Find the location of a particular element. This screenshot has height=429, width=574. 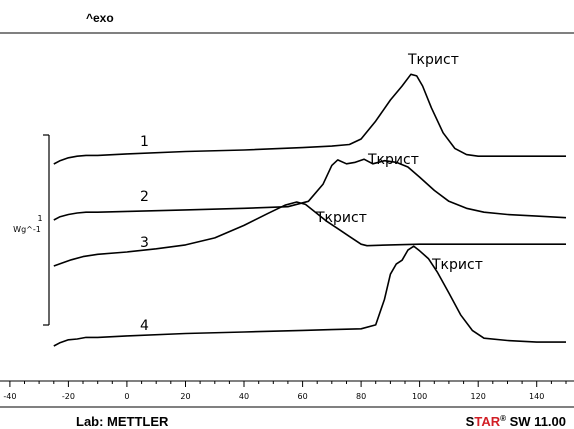

software-label: STAR® SW 11.00 is located at coordinates (516, 421).